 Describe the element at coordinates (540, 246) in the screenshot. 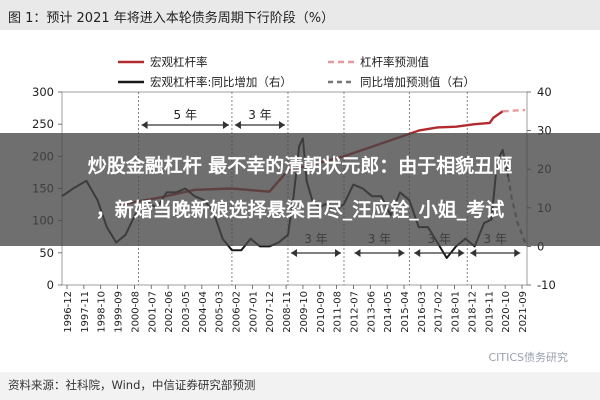

I see `y-right-tick-label: 0` at that location.